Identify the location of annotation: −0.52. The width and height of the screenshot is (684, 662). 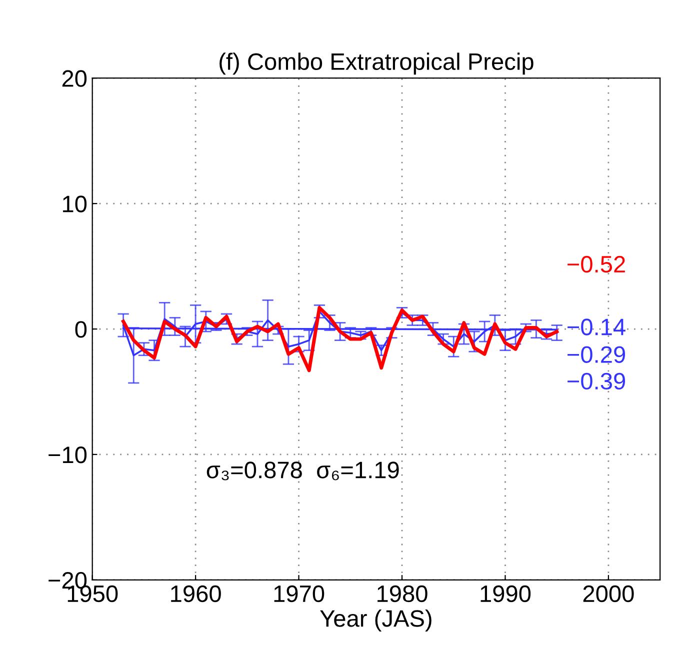
(596, 264).